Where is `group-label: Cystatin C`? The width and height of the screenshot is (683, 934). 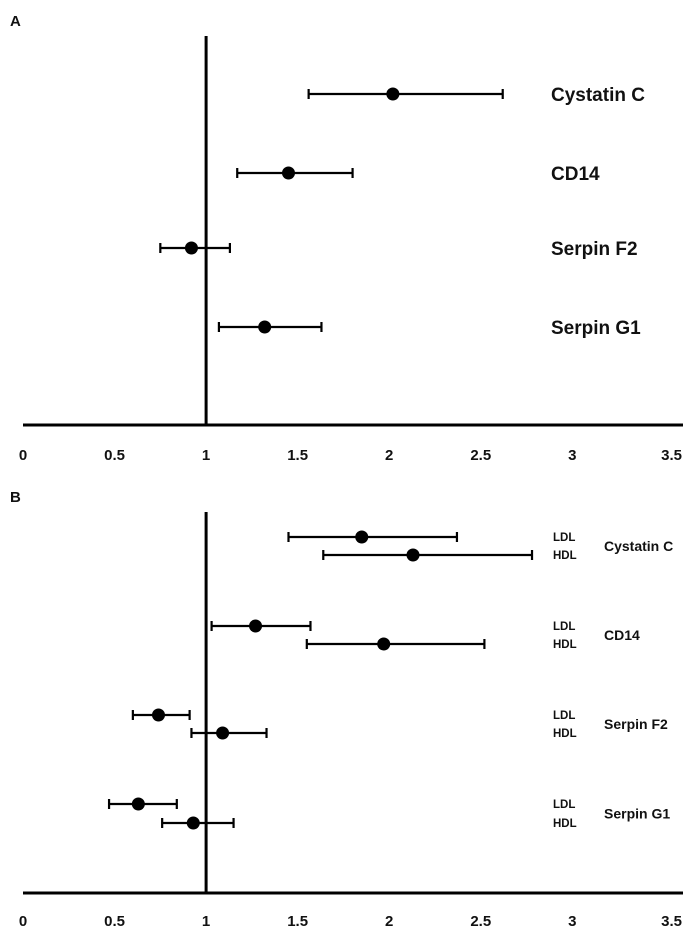 group-label: Cystatin C is located at coordinates (638, 546).